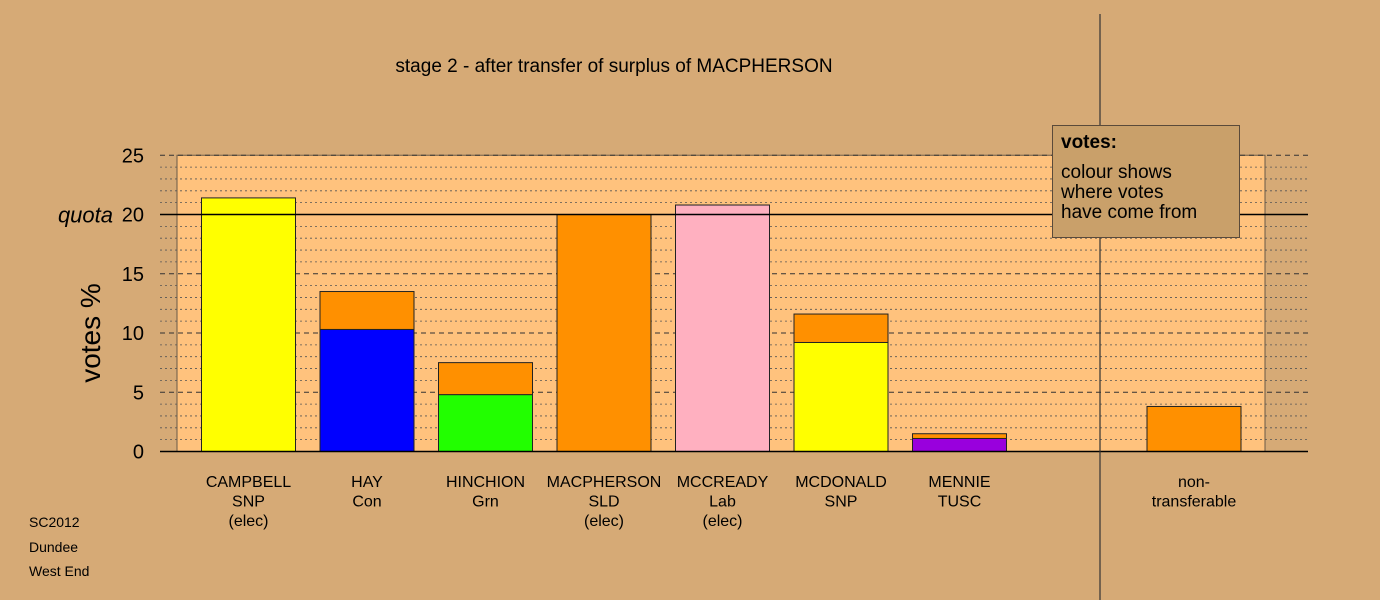 Image resolution: width=1380 pixels, height=600 pixels. I want to click on legend-line: where votes, so click(1112, 192).